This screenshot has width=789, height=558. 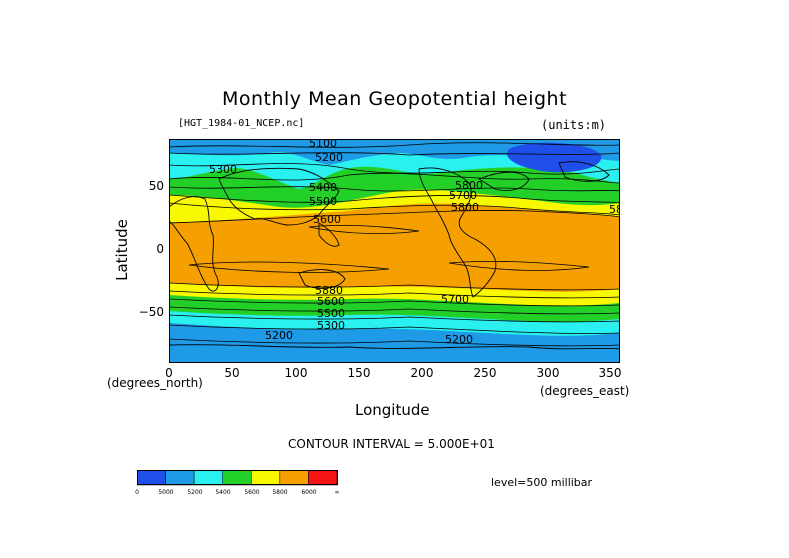 I want to click on colorbar-label: 6000, so click(x=309, y=492).